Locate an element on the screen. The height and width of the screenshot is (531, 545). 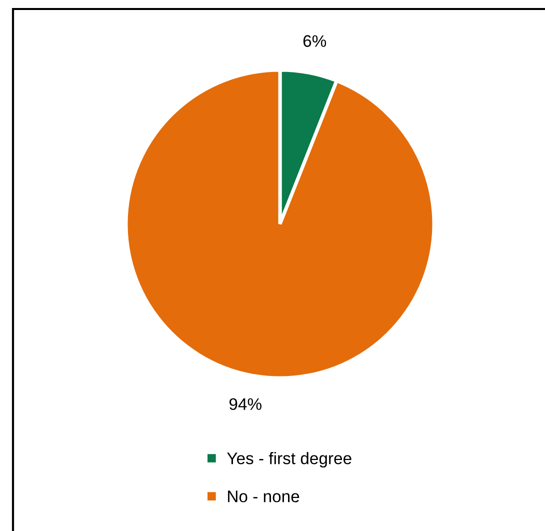
legend-label: Yes - first degree is located at coordinates (289, 460).